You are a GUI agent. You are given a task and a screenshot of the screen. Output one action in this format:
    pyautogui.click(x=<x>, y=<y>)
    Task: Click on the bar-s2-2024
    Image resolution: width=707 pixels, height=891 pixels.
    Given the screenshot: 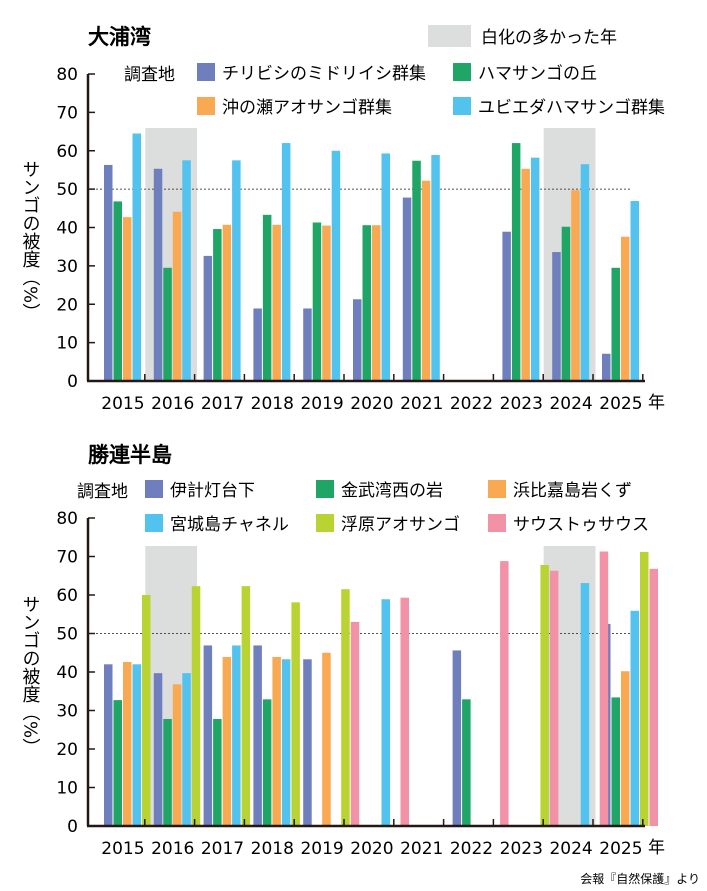 What is the action you would take?
    pyautogui.click(x=575, y=285)
    